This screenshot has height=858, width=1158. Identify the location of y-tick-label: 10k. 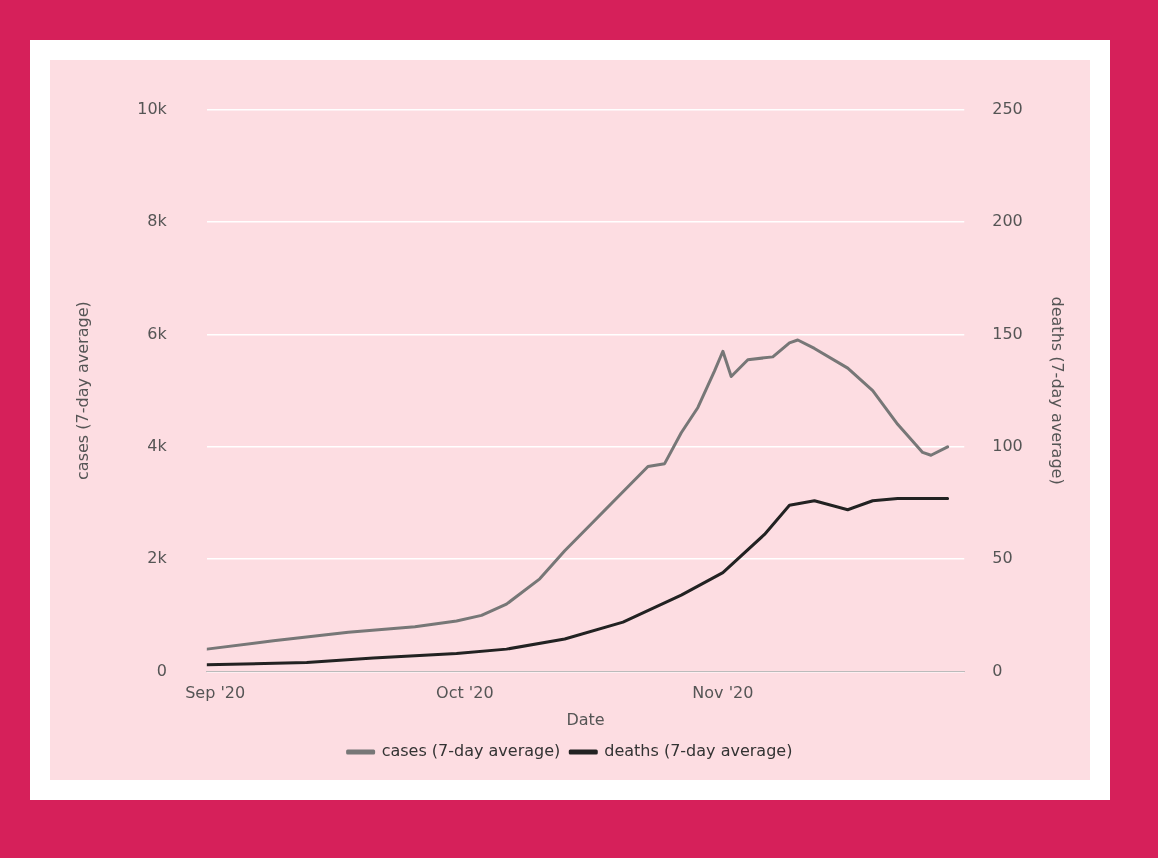
(152, 108).